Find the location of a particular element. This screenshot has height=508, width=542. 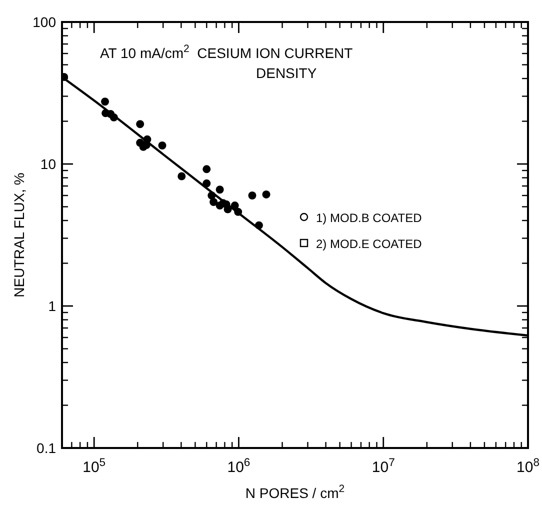

x-tick-label: 10$^{6}$ is located at coordinates (238, 466).